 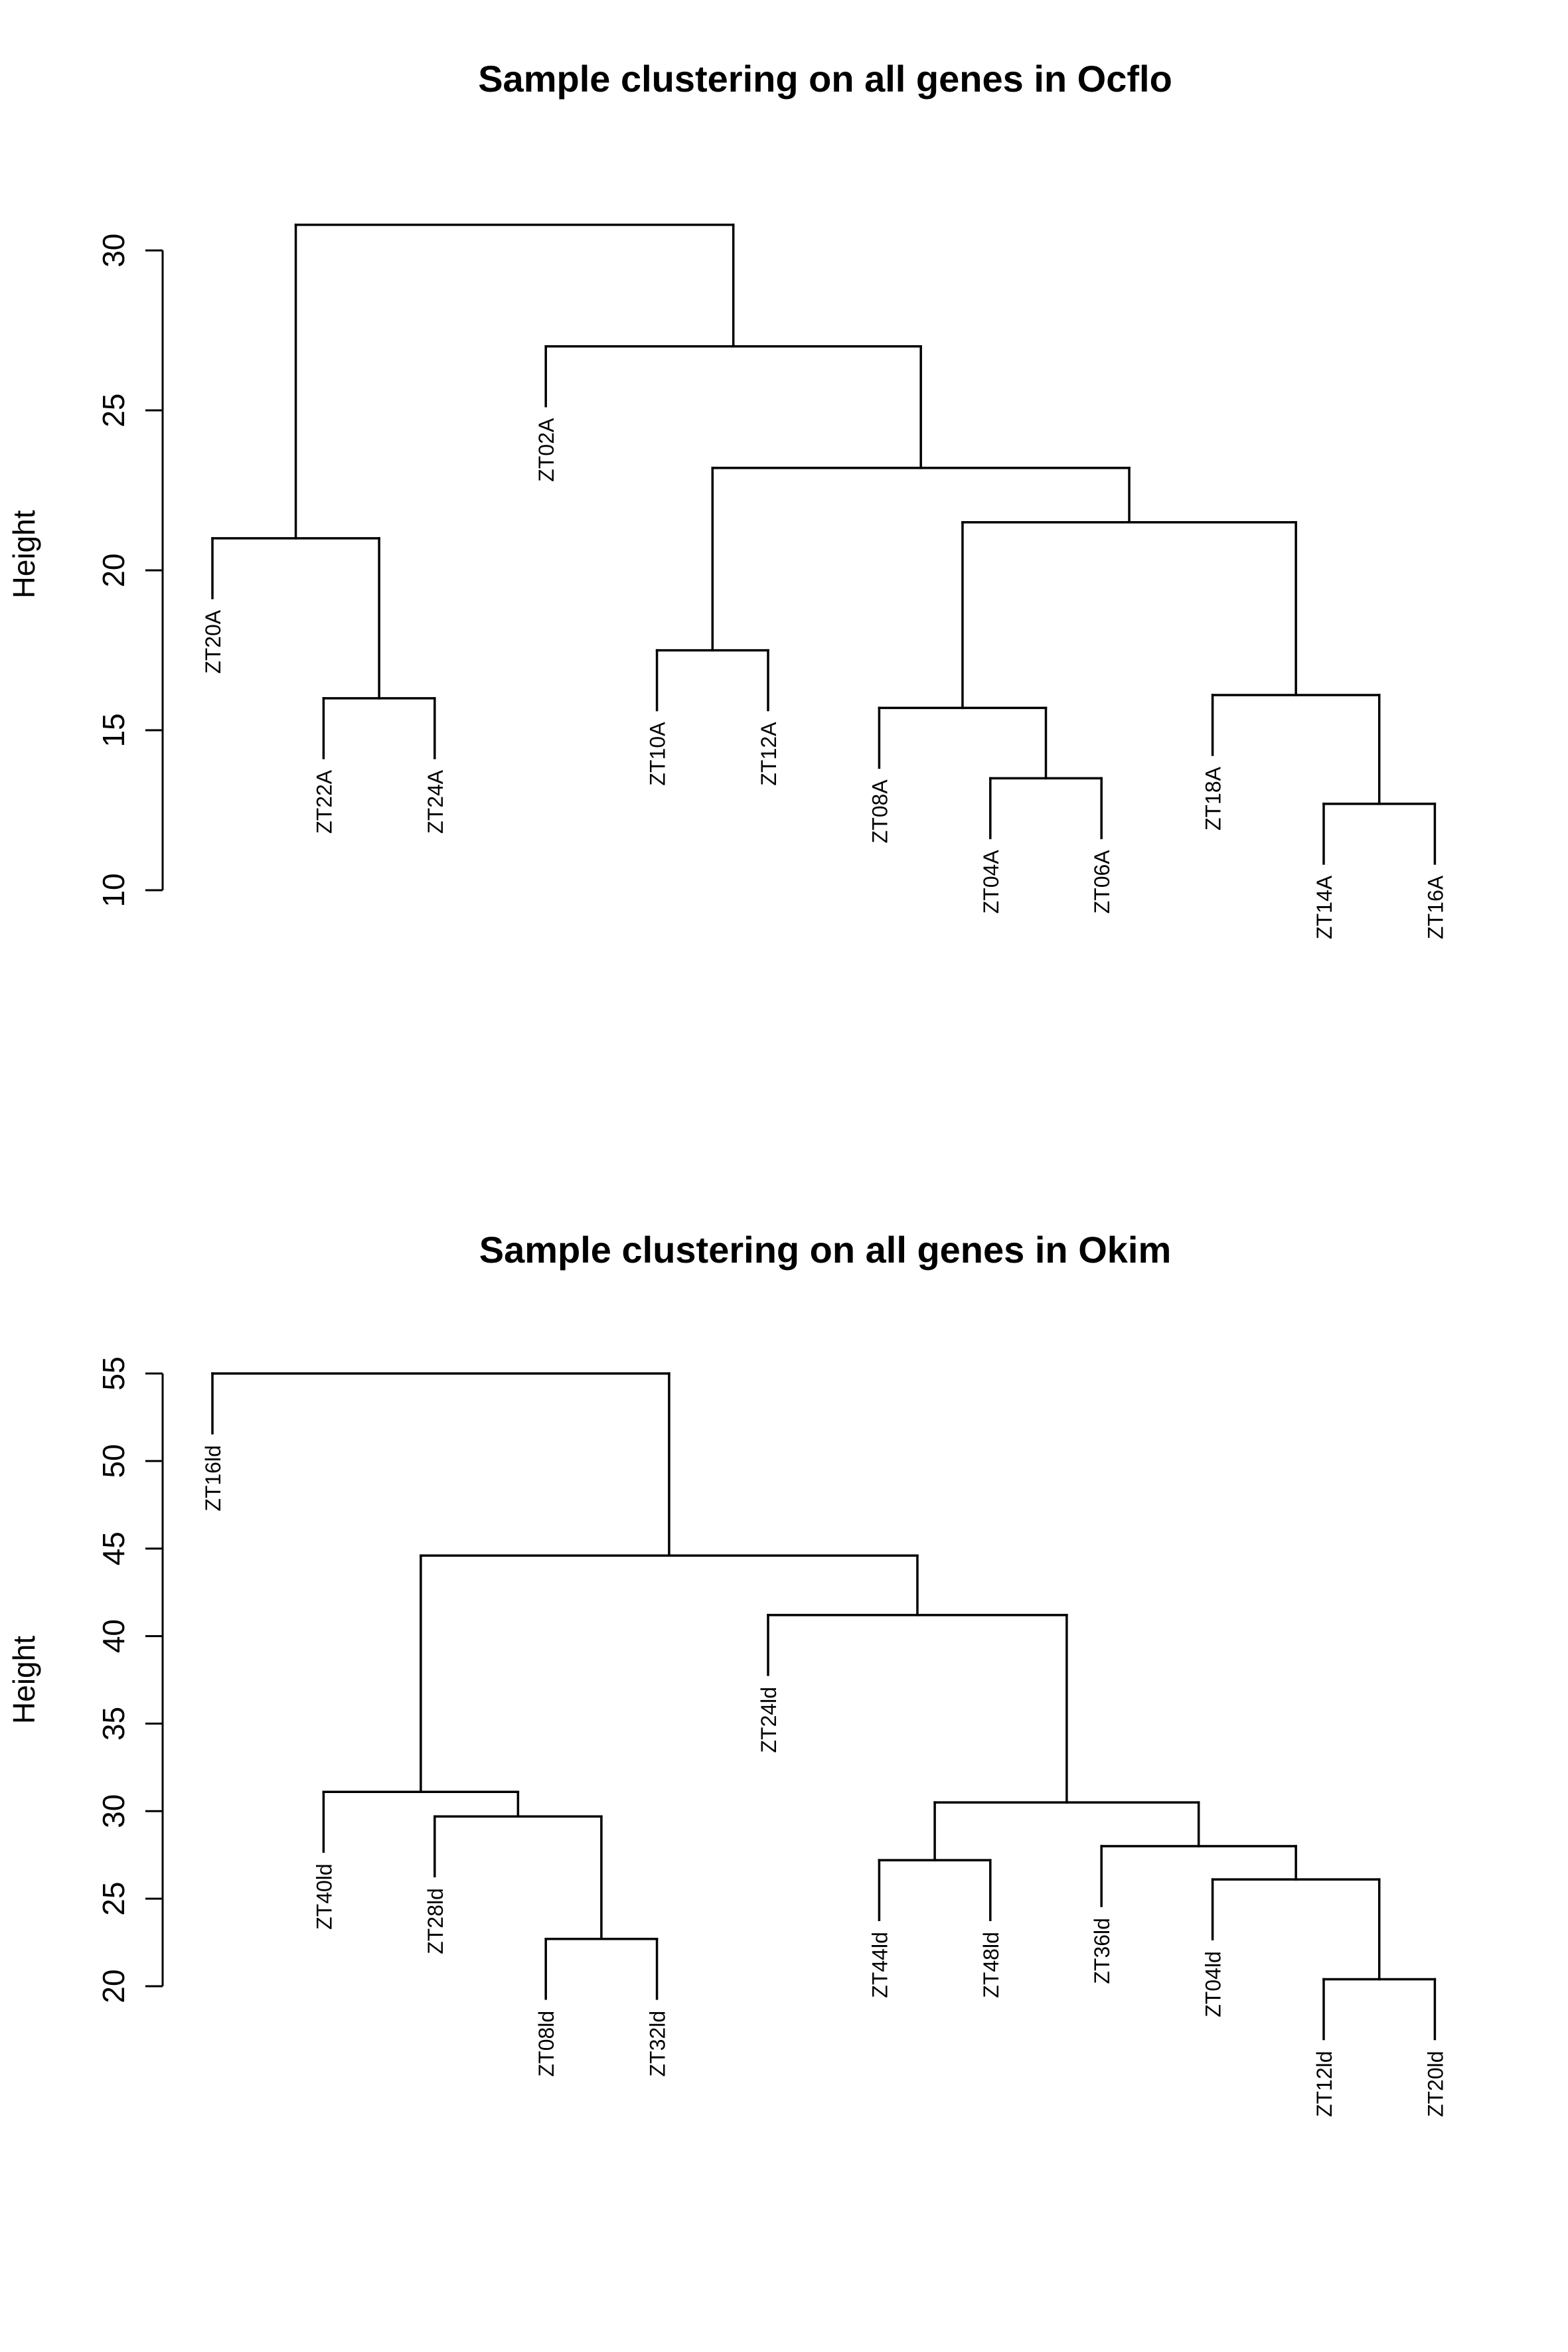 I want to click on leaf-label: ZT16ld, so click(x=213, y=1479).